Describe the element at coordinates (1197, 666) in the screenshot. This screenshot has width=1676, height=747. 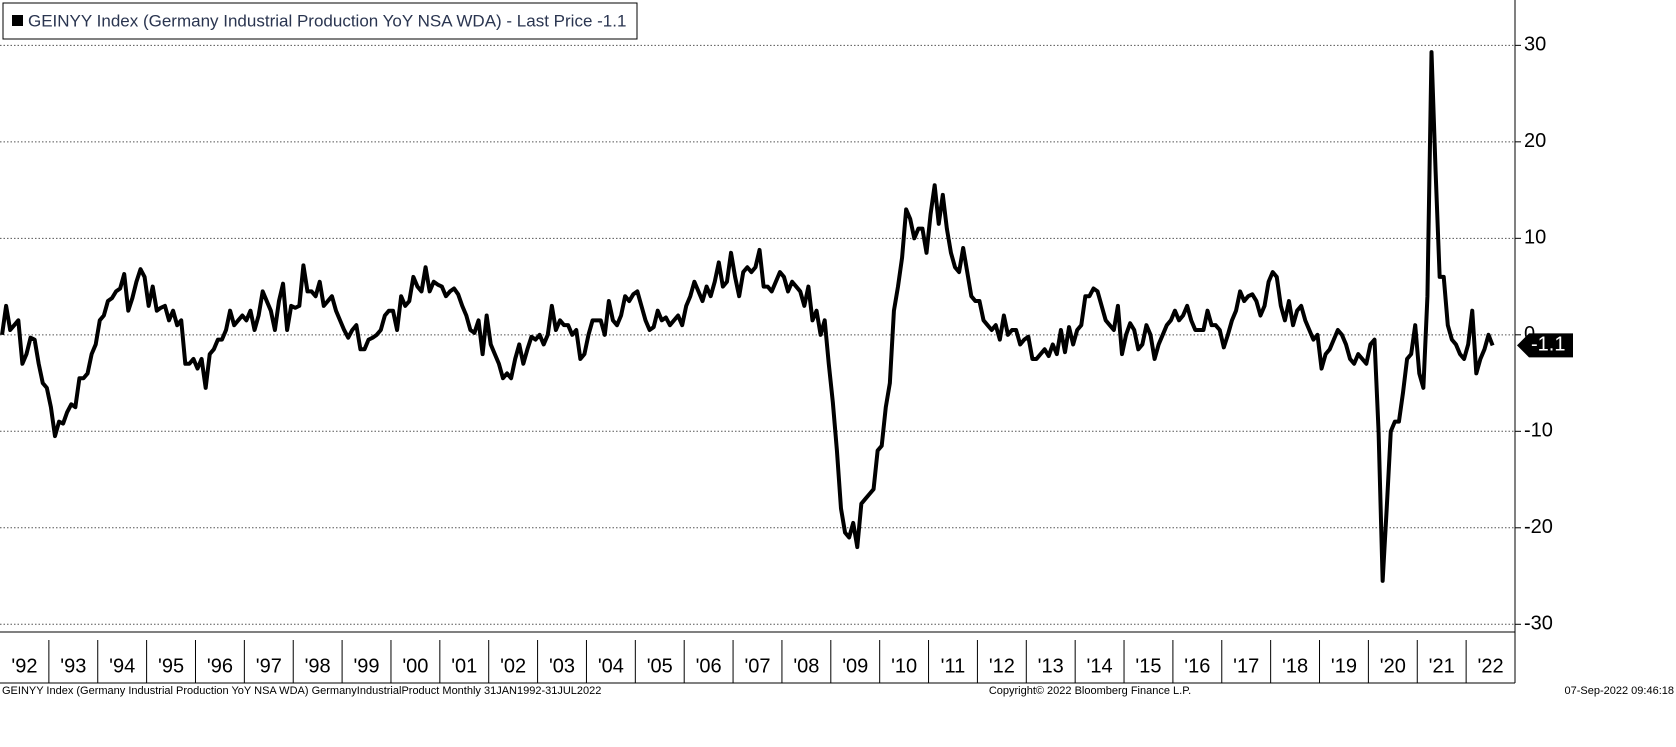
I see `x-tick-label: '16` at that location.